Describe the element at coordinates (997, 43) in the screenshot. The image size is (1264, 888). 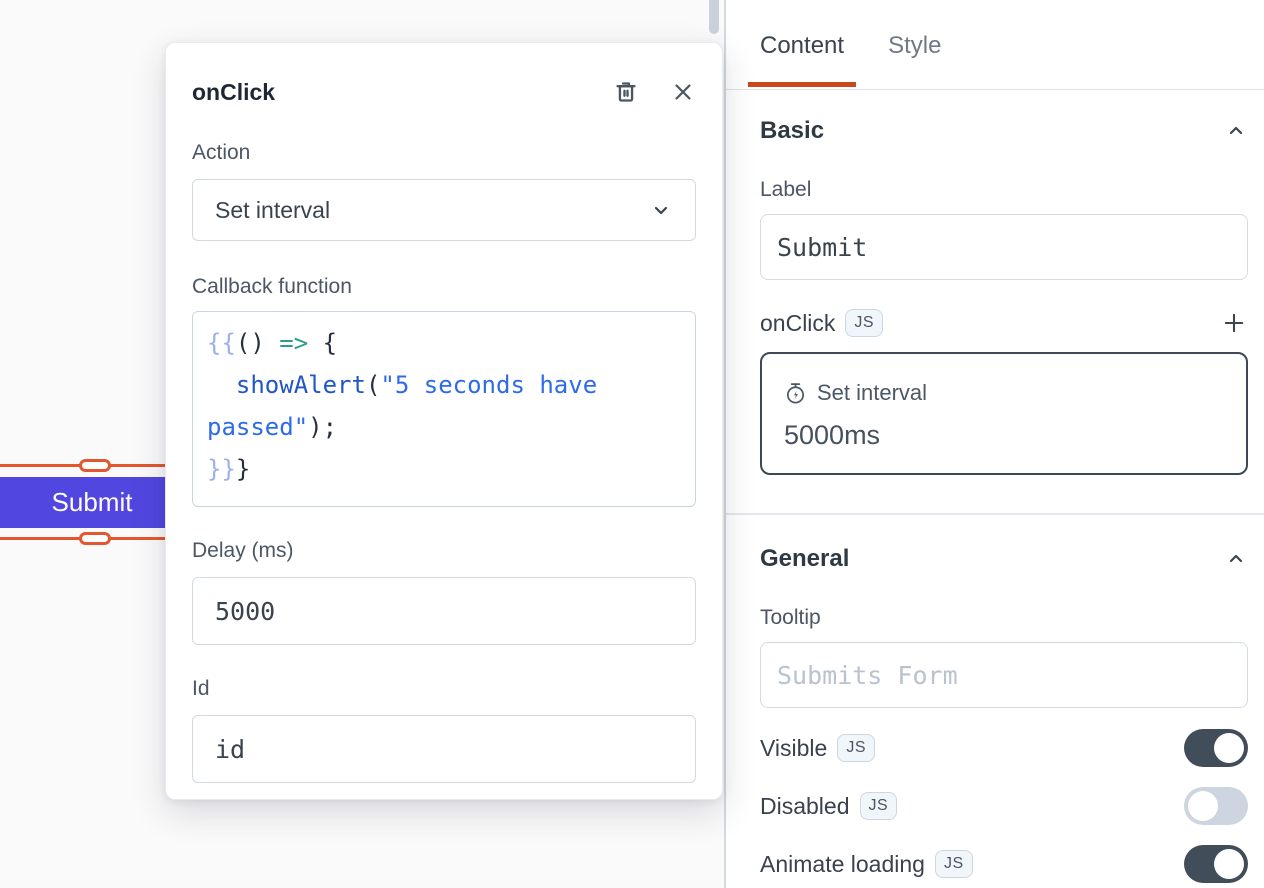
I see `property-pane-tabs: Content Style` at that location.